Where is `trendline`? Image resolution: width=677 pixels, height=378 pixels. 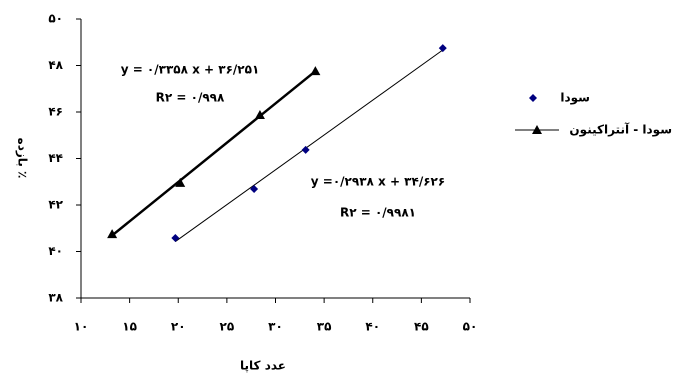 trendline is located at coordinates (214, 153).